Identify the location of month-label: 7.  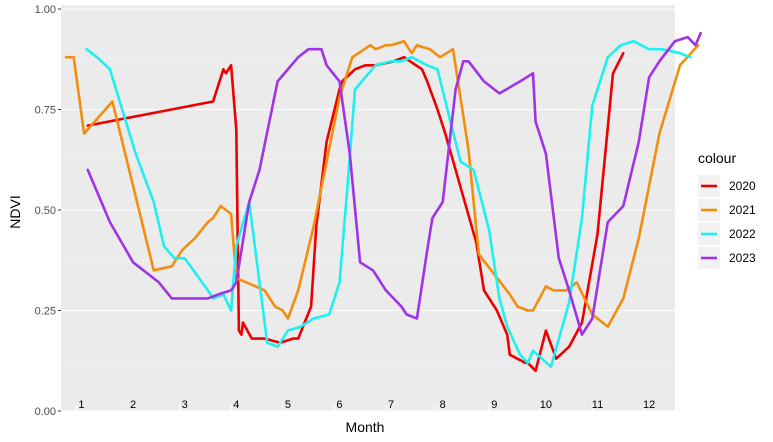
(391, 405).